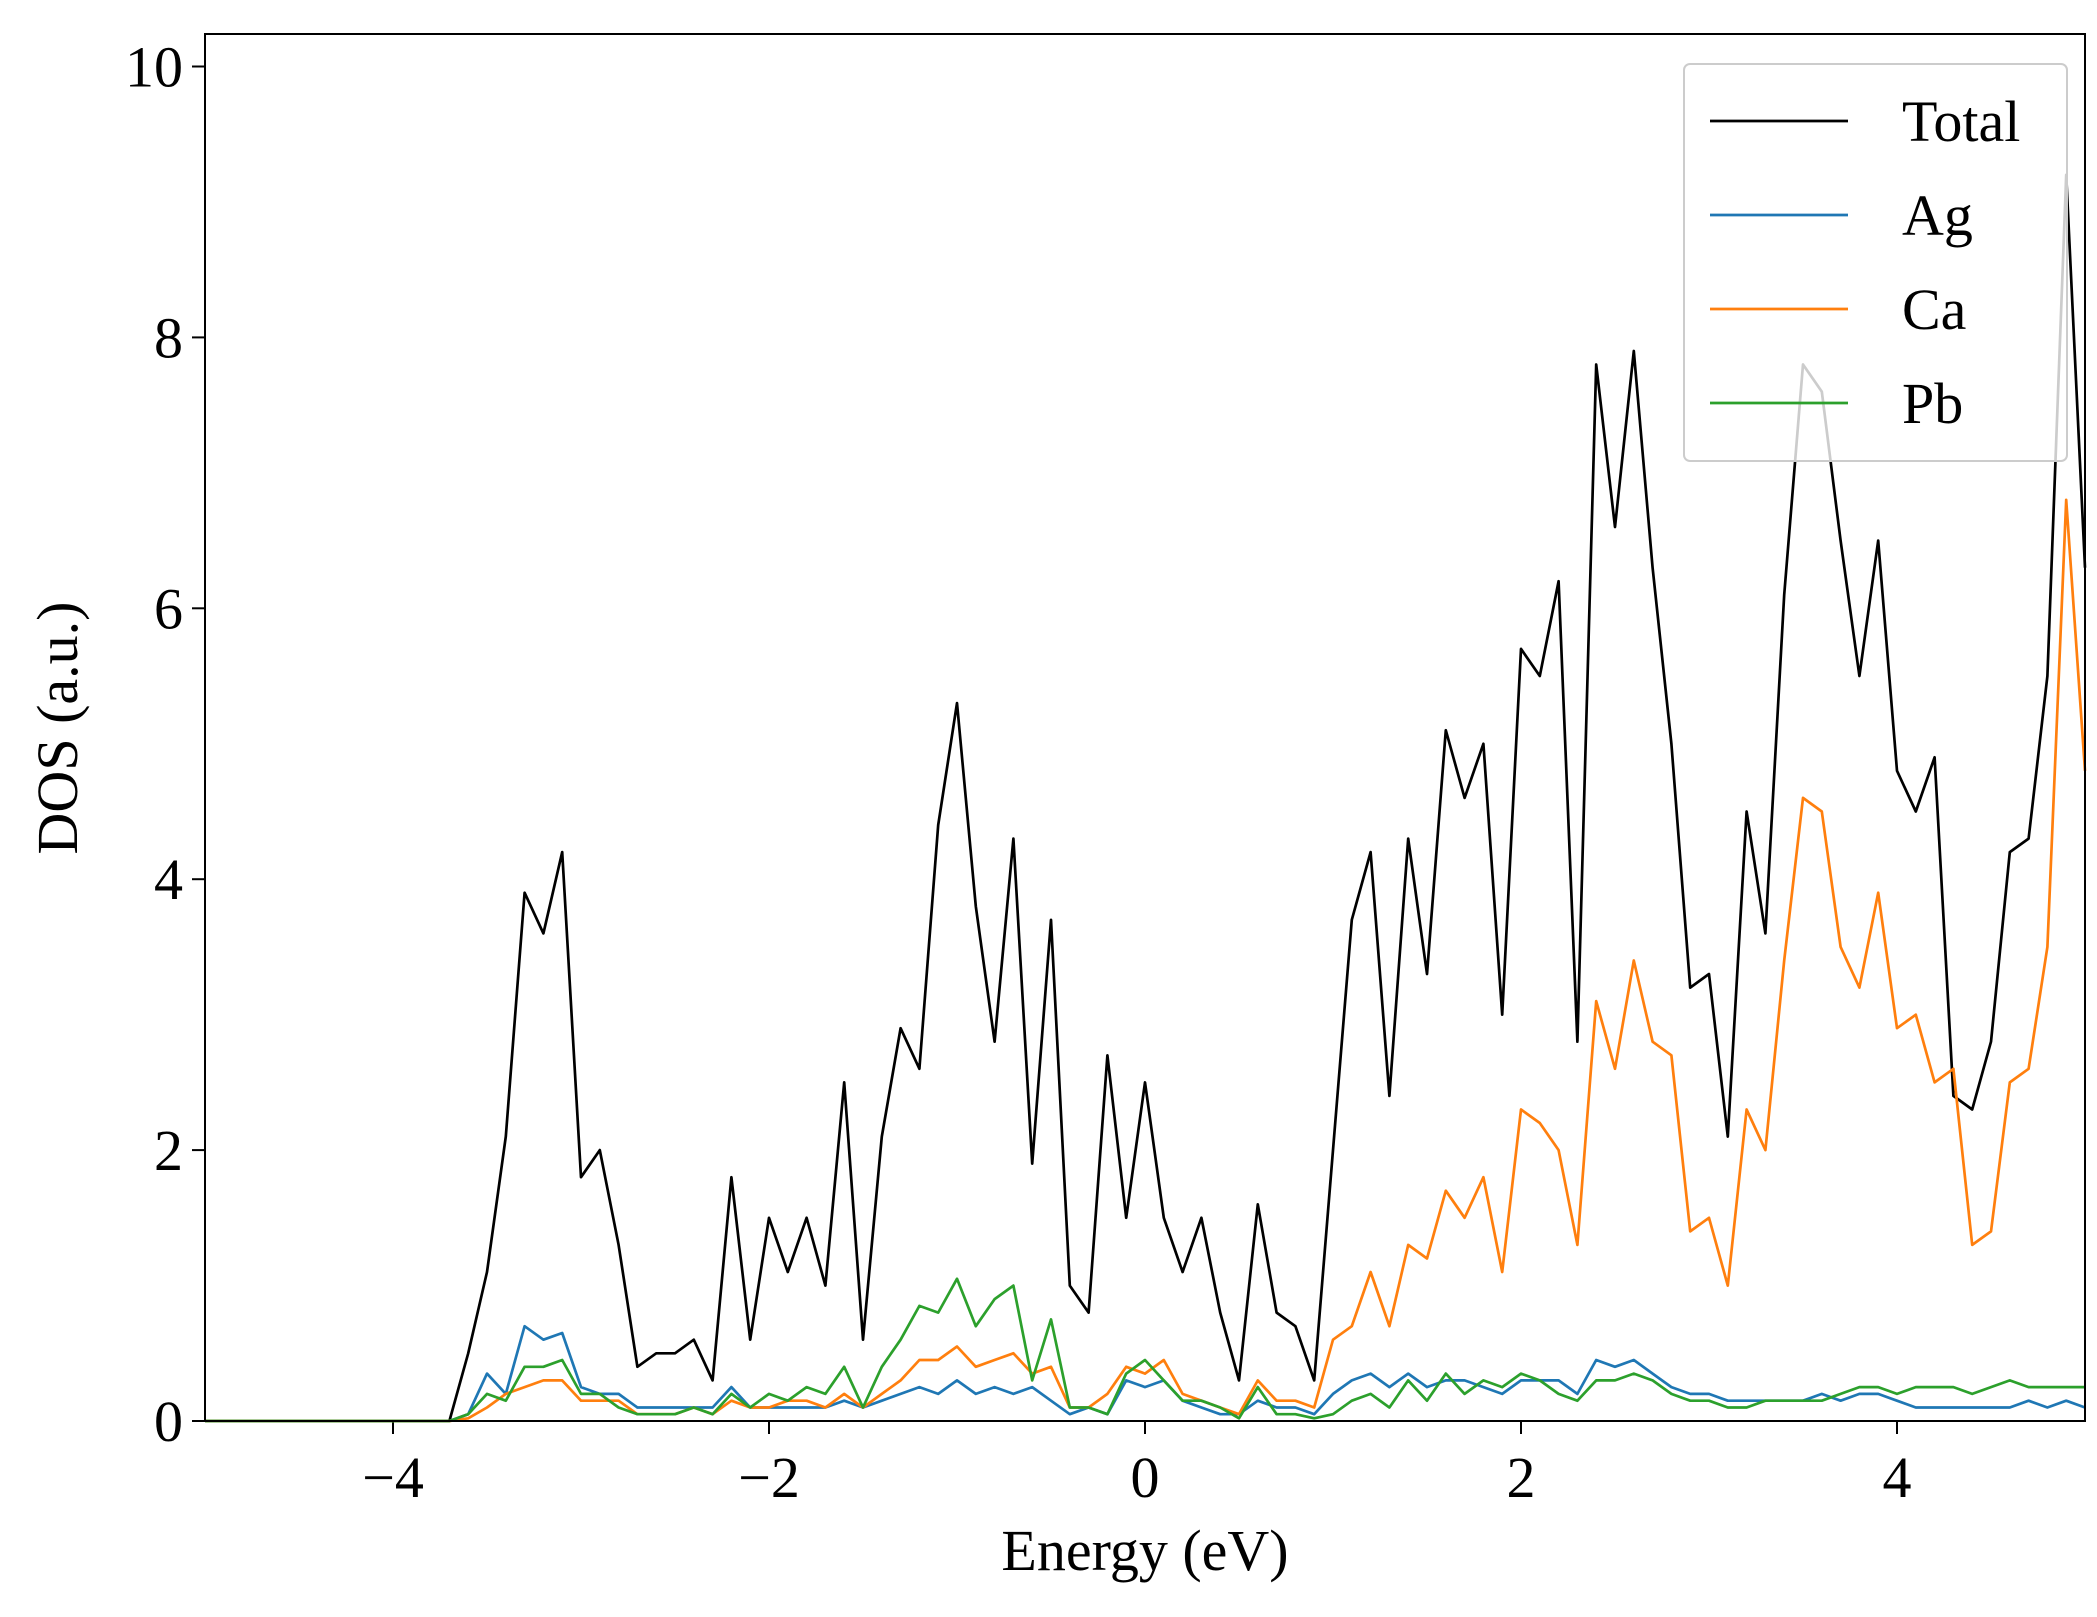 Image resolution: width=2097 pixels, height=1617 pixels. Describe the element at coordinates (168, 879) in the screenshot. I see `y-tick-label: 4` at that location.